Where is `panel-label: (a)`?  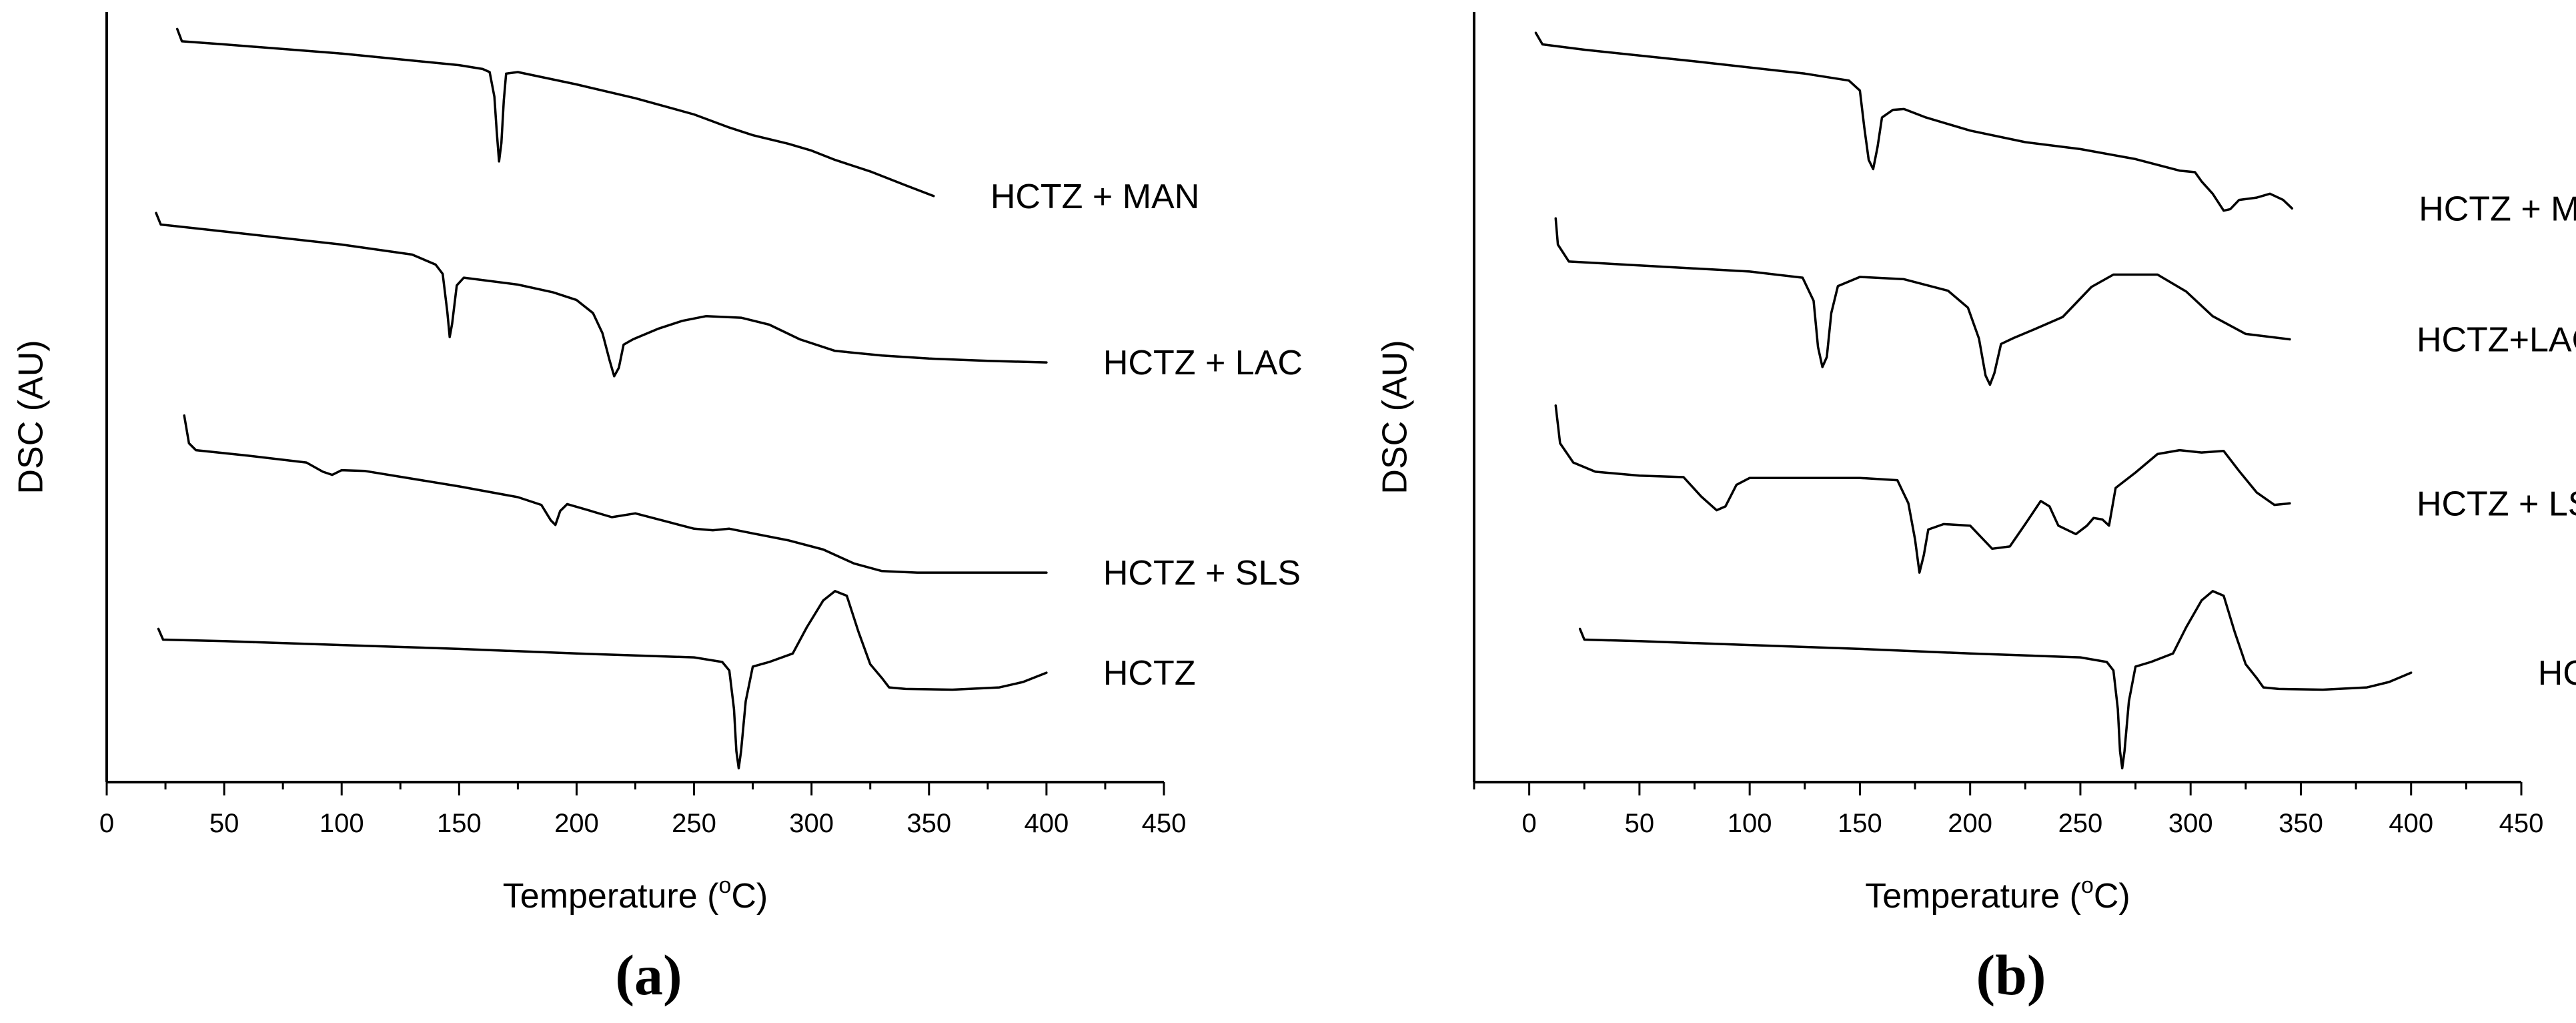
panel-label: (a) is located at coordinates (648, 975).